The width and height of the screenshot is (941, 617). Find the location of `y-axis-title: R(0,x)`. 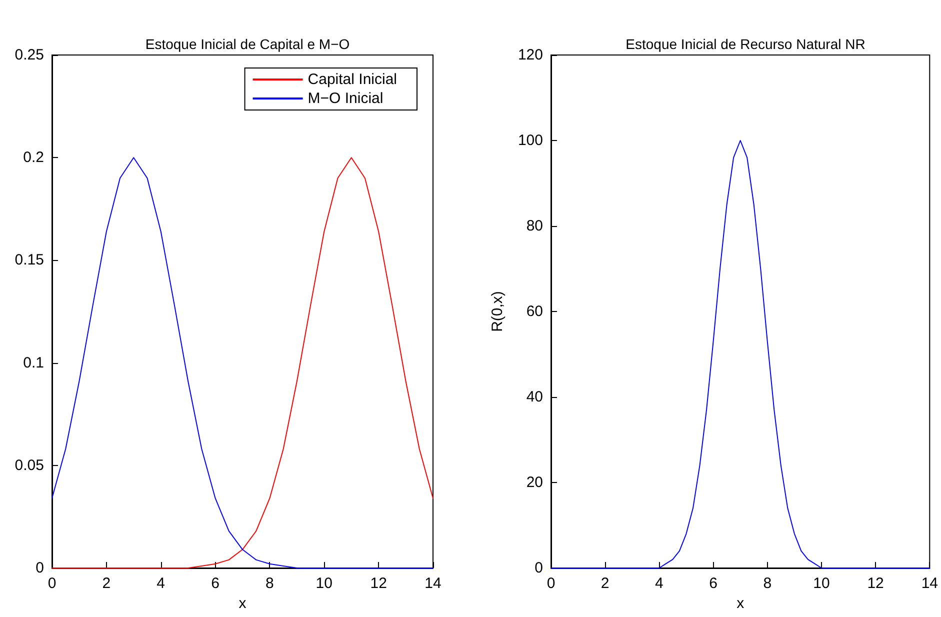

y-axis-title: R(0,x) is located at coordinates (497, 311).